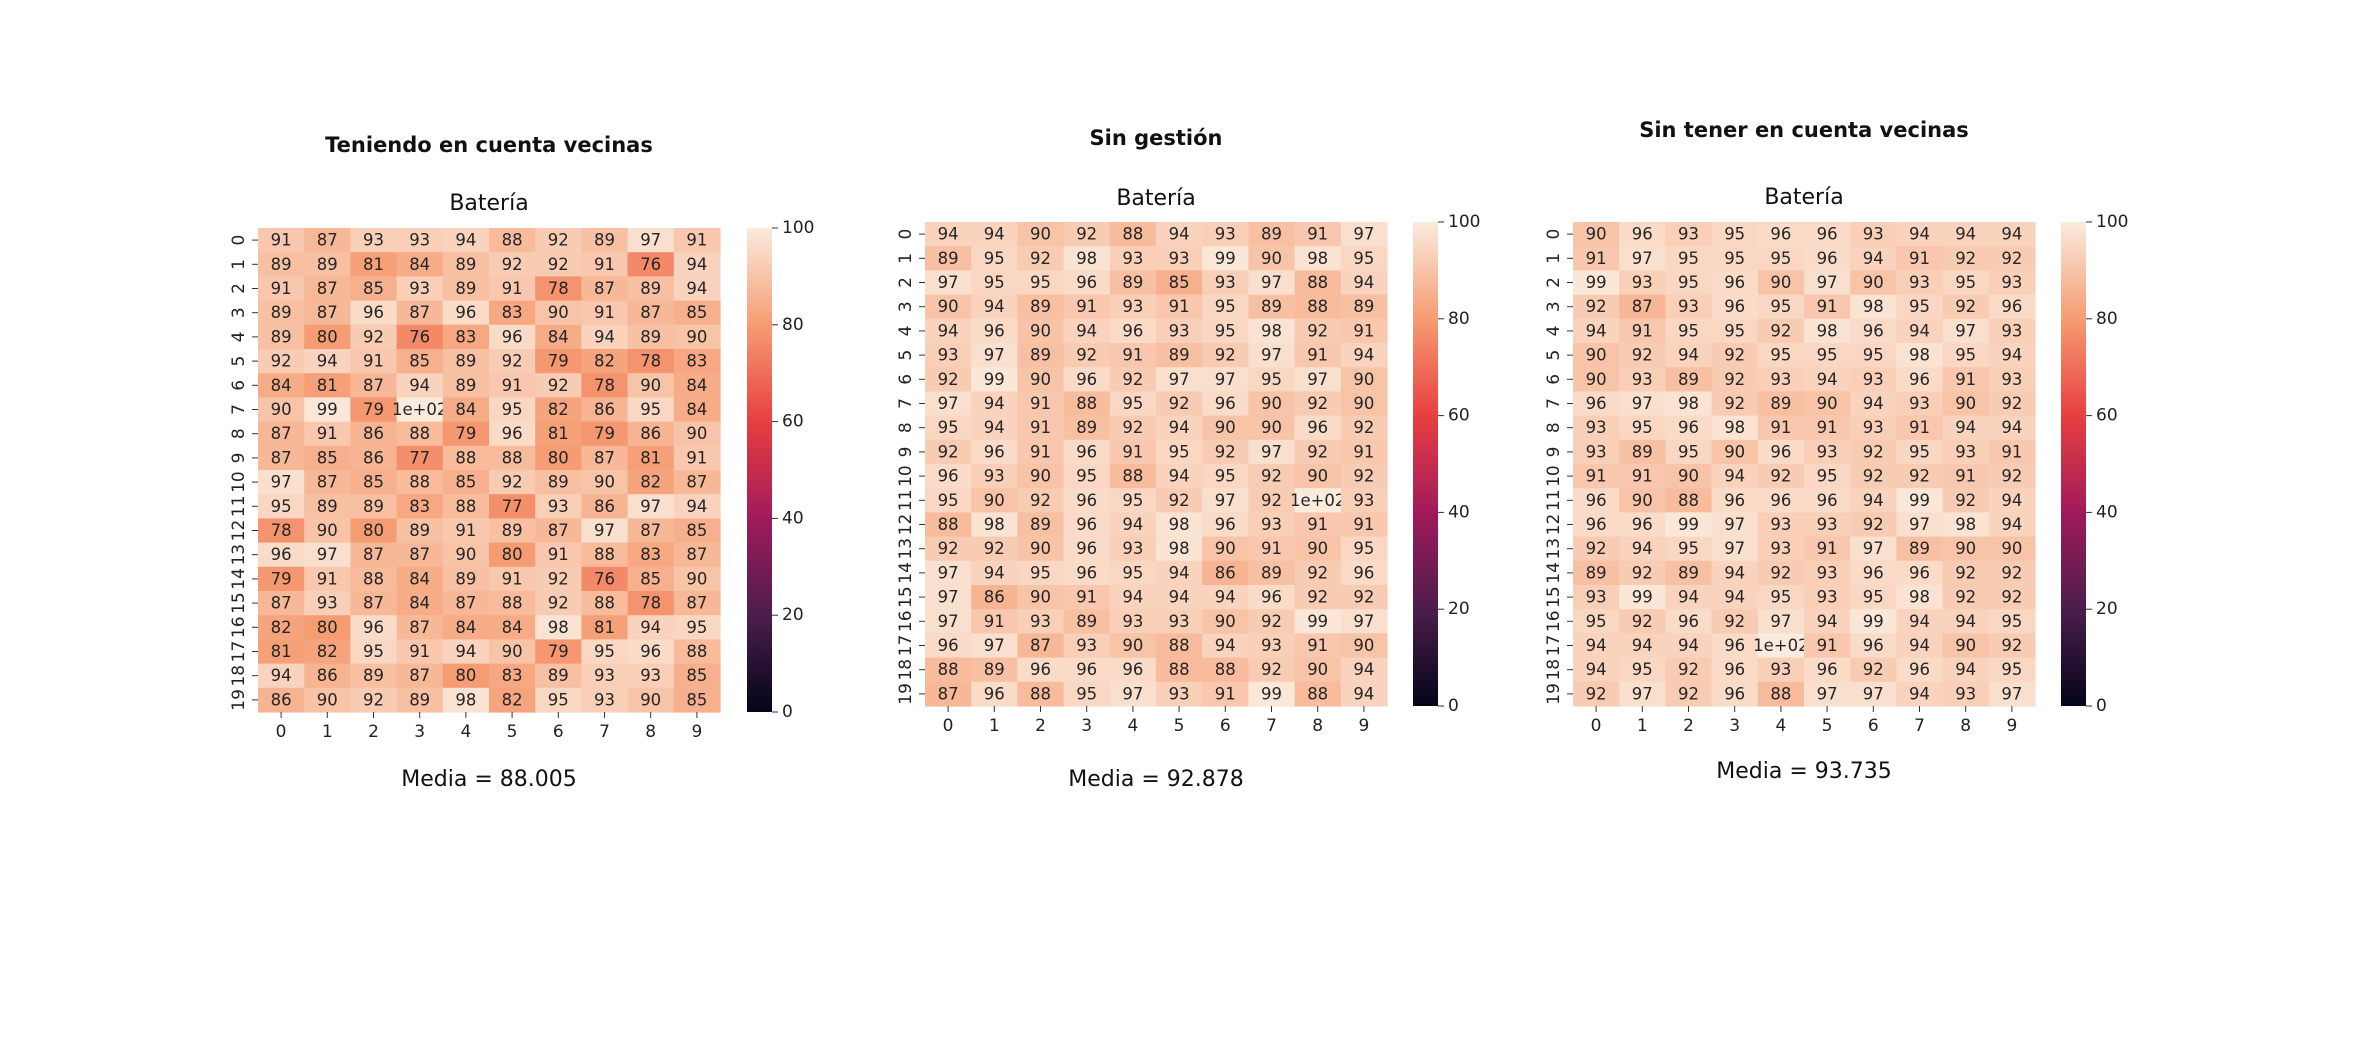 This screenshot has width=2376, height=1040. What do you see at coordinates (239, 336) in the screenshot?
I see `y-tick-label: 4` at bounding box center [239, 336].